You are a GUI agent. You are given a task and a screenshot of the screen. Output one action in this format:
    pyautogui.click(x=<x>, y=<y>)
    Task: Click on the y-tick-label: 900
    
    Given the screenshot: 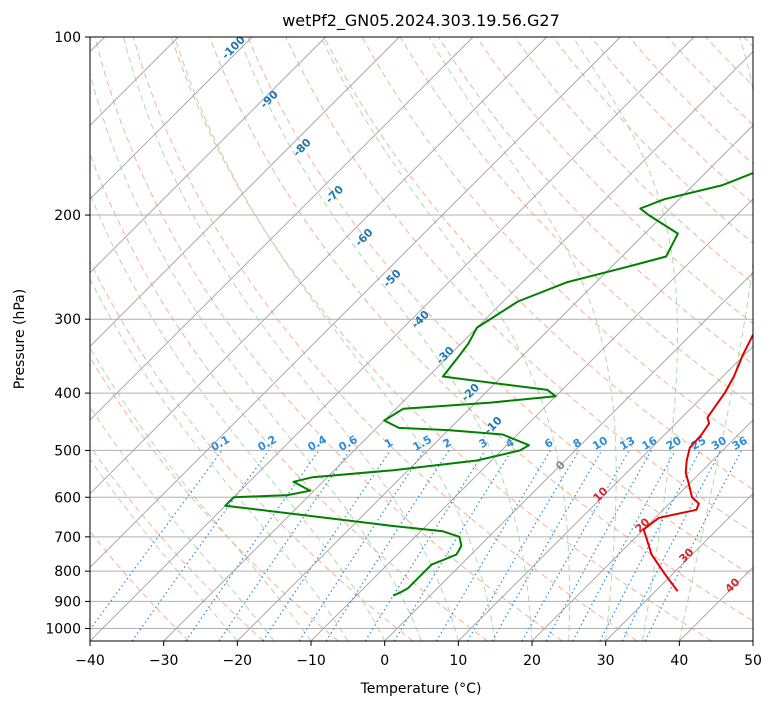 What is the action you would take?
    pyautogui.click(x=67, y=602)
    